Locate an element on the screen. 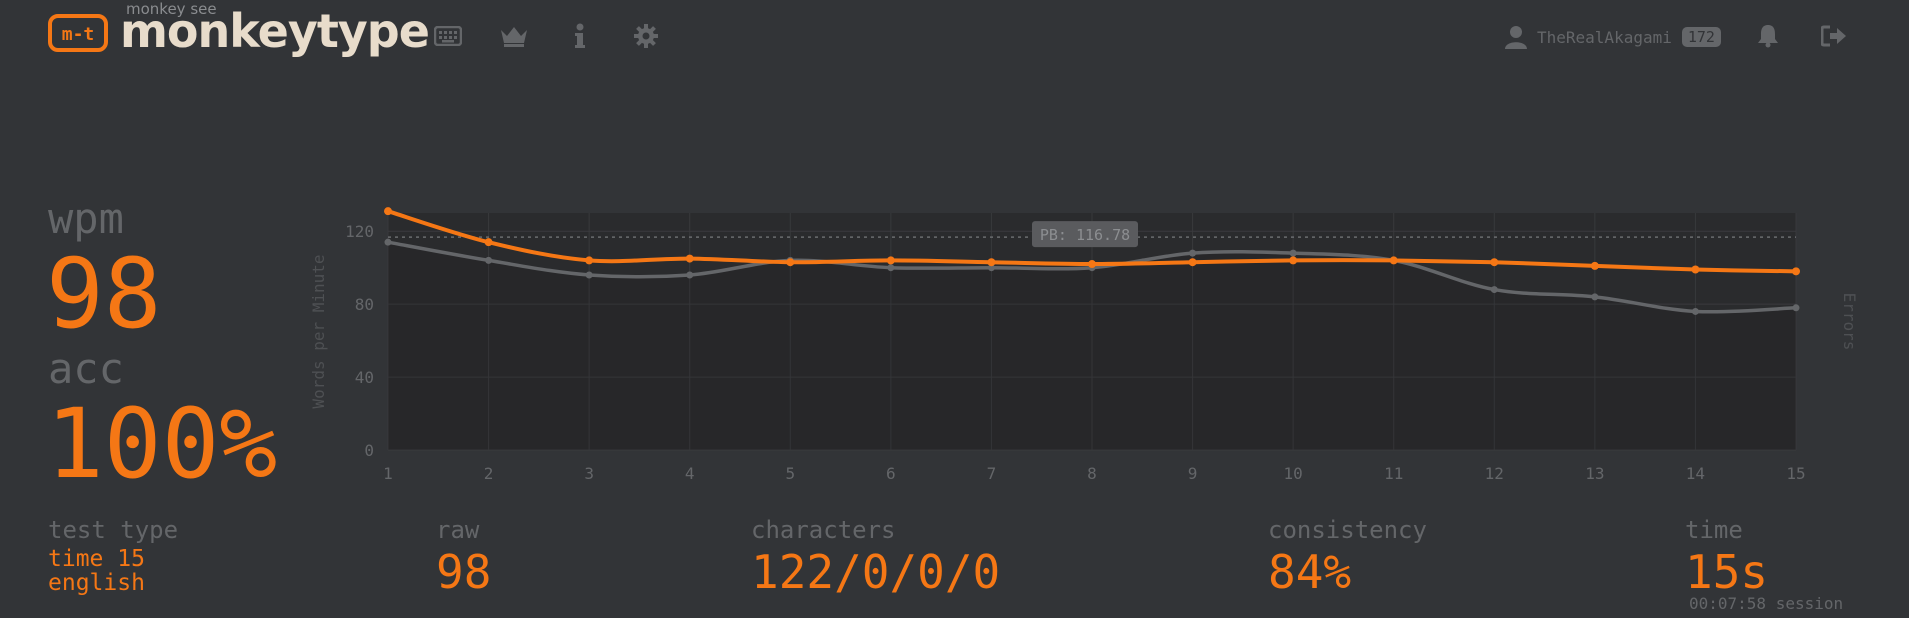 The width and height of the screenshot is (1909, 618). x-tick-label: 15 is located at coordinates (1795, 473).